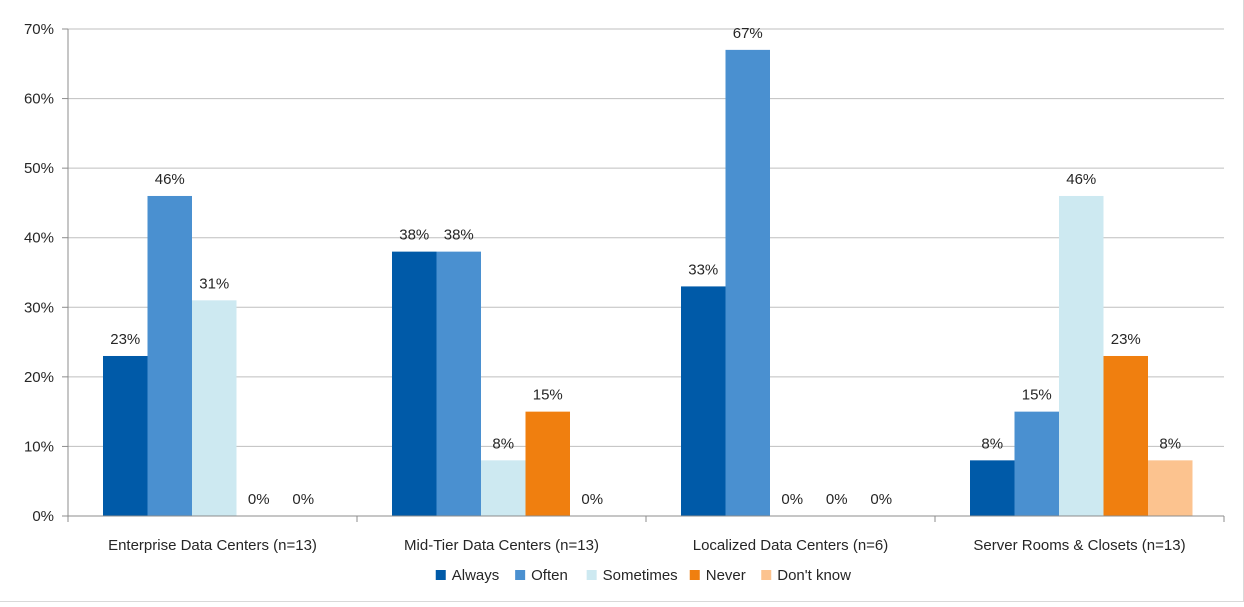  Describe the element at coordinates (39, 99) in the screenshot. I see `y-tick-label: 60%` at that location.